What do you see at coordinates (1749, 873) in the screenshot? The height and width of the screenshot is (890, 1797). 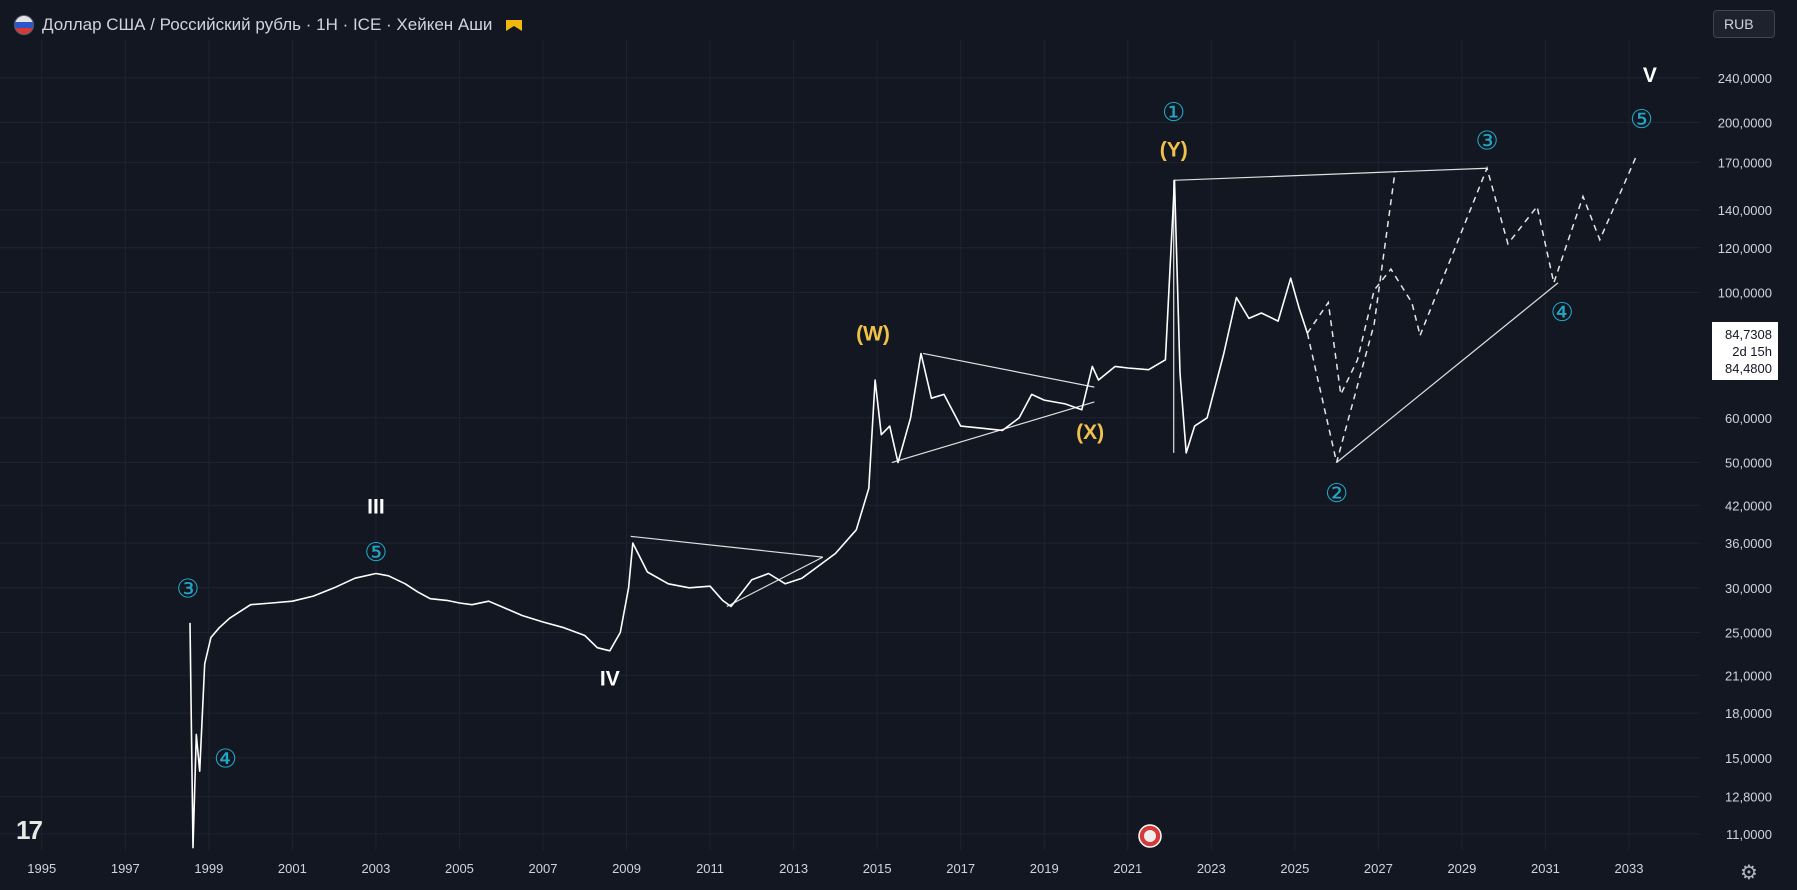 I see `settings-icon: ⚙` at bounding box center [1749, 873].